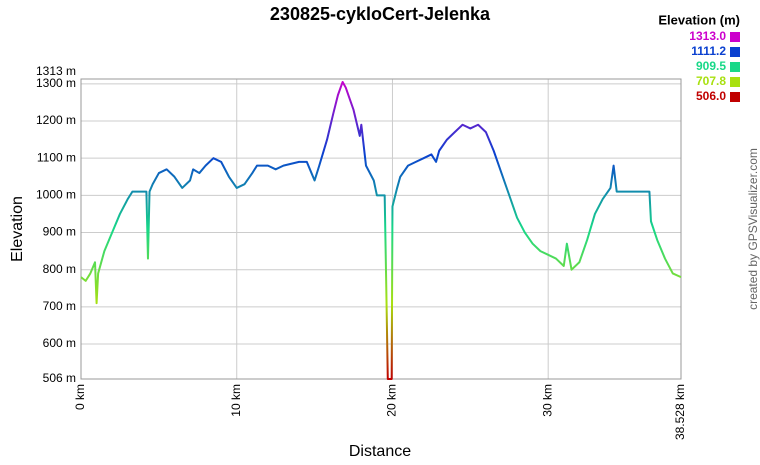 The image size is (760, 465). Describe the element at coordinates (59, 378) in the screenshot. I see `y-tick-label: 506 m` at that location.